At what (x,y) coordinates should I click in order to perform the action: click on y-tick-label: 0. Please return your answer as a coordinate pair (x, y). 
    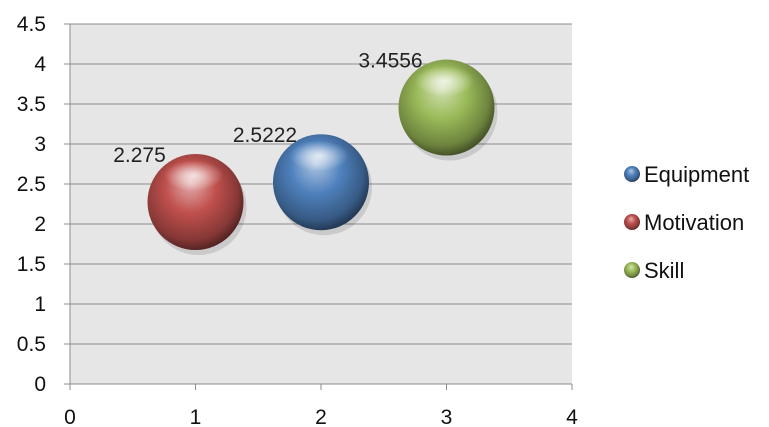
    Looking at the image, I should click on (40, 384).